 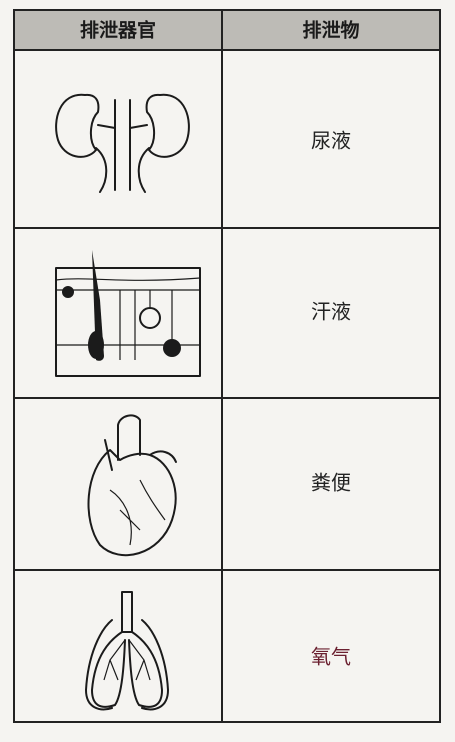 I want to click on skin-illustration, so click(x=128, y=313).